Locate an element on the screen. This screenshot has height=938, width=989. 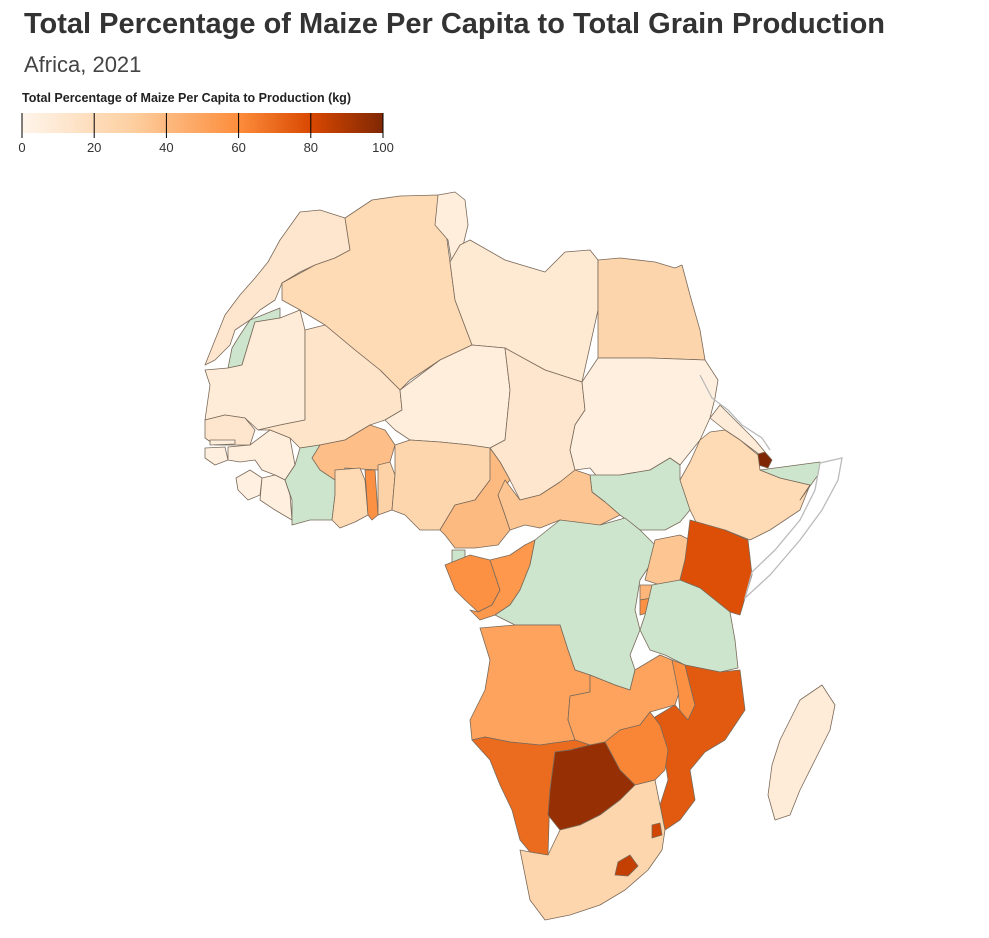
country-guinea-bissau is located at coordinates (216, 456).